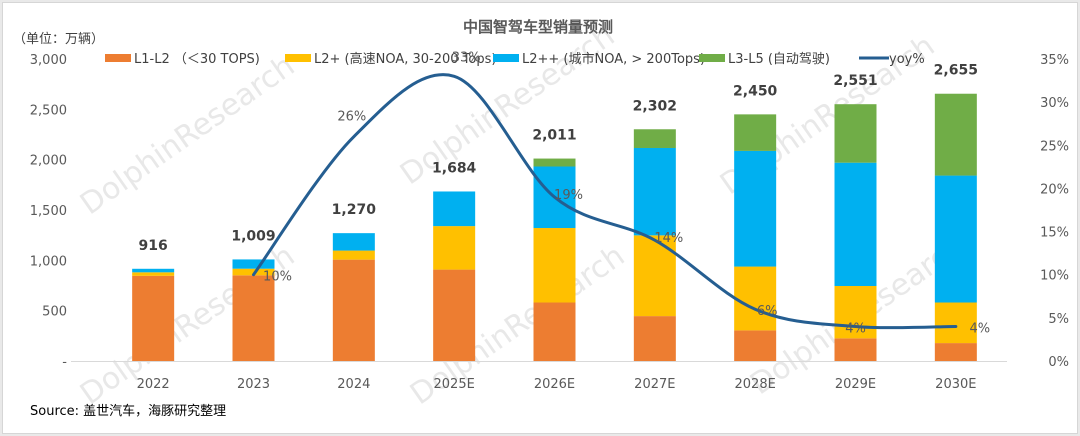  I want to click on x-tick-label: 2027E, so click(654, 384).